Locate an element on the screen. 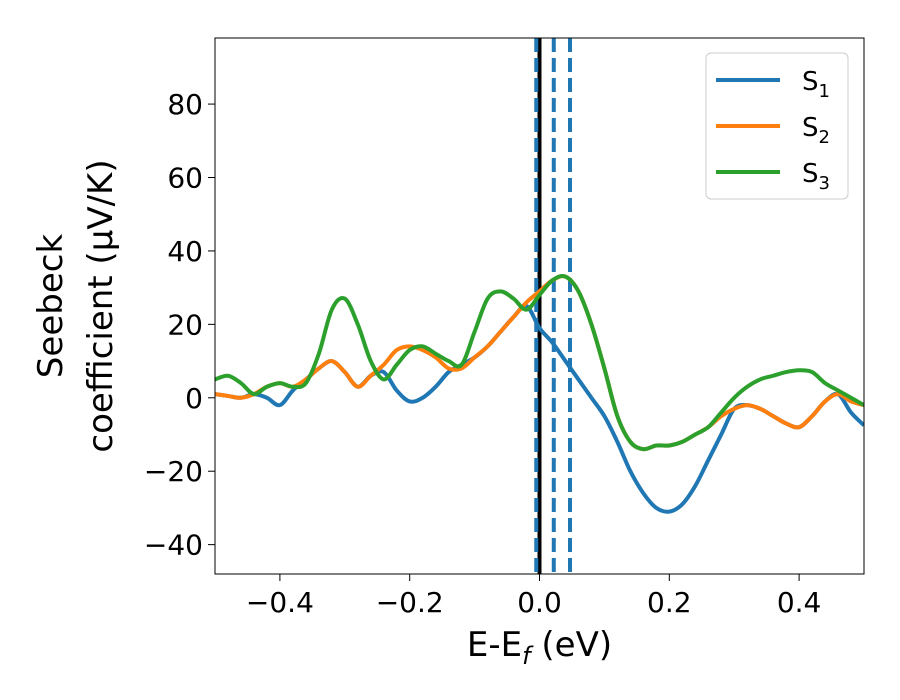 Image resolution: width=900 pixels, height=700 pixels. x-tick-label: −0.2 is located at coordinates (410, 602).